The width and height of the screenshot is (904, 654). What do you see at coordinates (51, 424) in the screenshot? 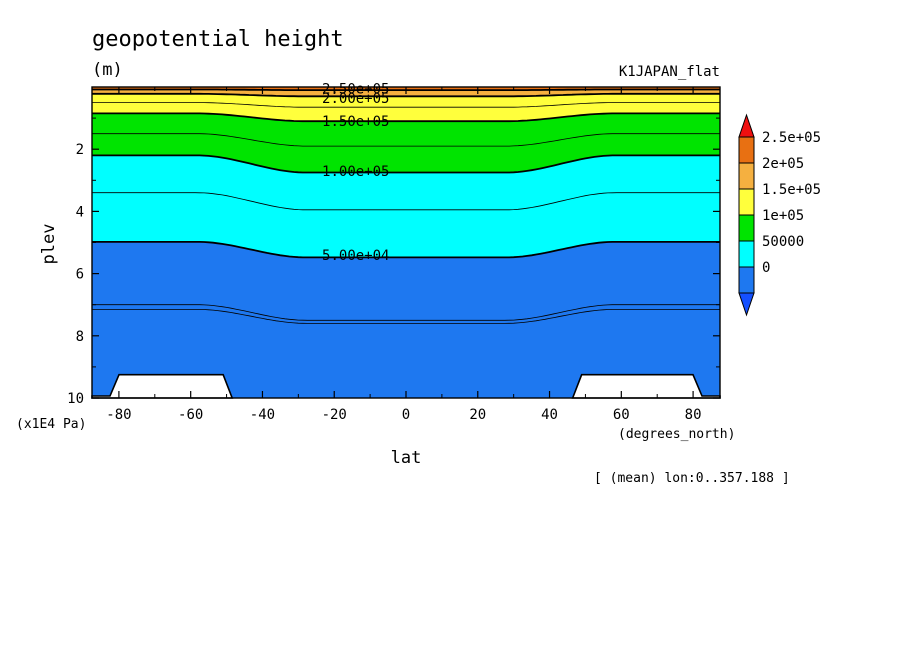
I see `y-axis-unit: (x1E4 Pa)` at bounding box center [51, 424].